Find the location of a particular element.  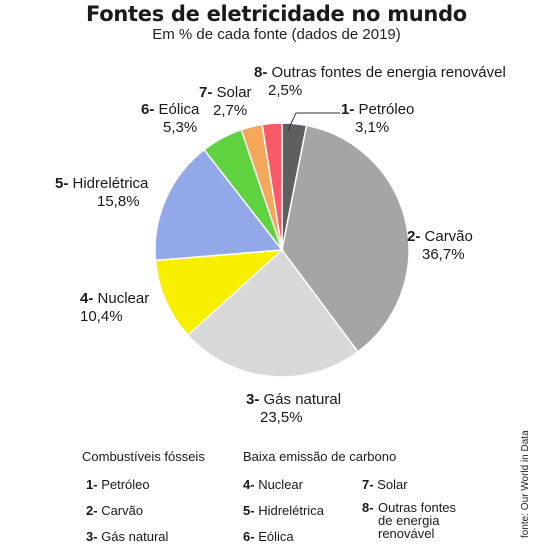

legend-item-hidreletrica: 5- Hidrelétrica is located at coordinates (283, 510).